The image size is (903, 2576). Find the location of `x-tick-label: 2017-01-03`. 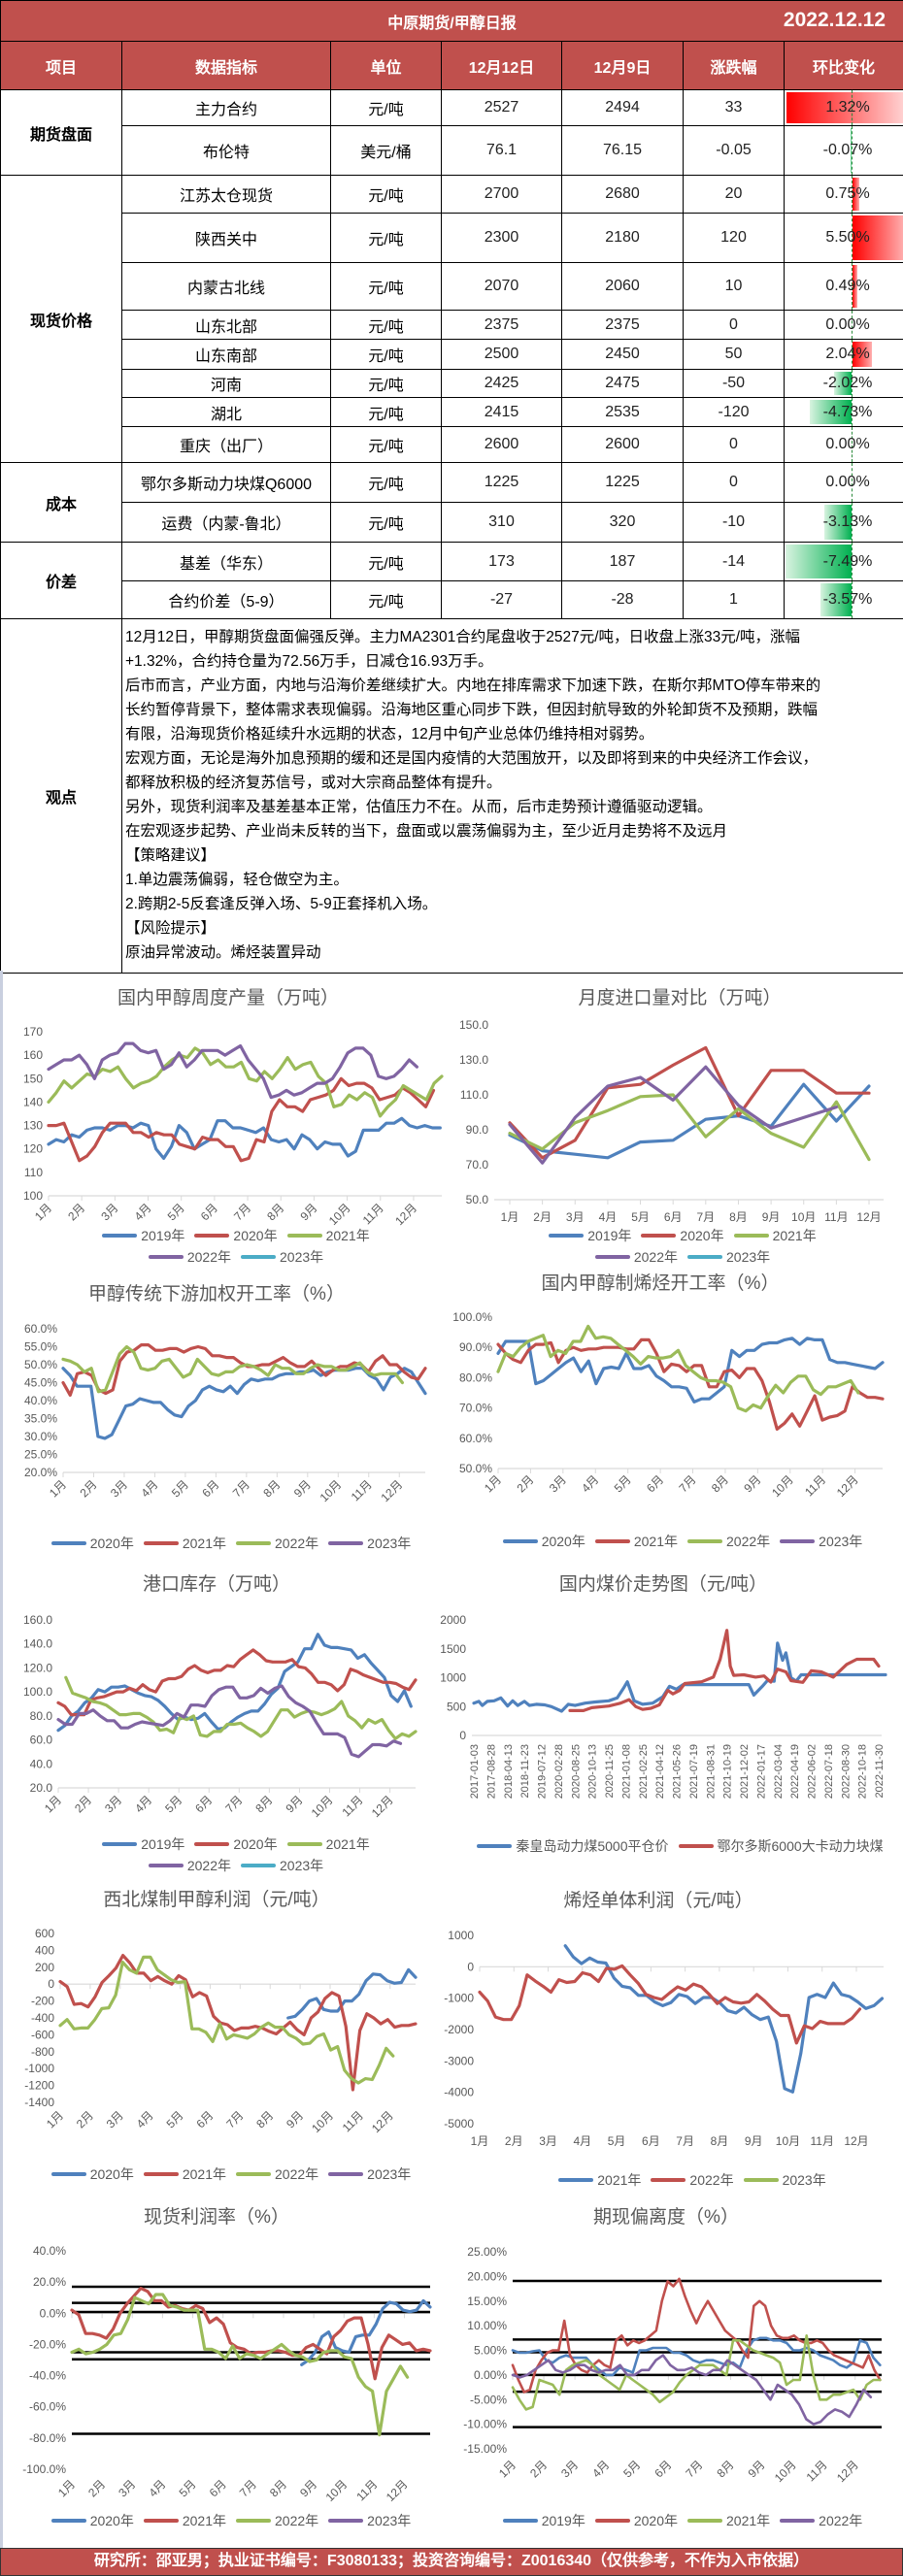

x-tick-label: 2017-01-03 is located at coordinates (475, 1771).